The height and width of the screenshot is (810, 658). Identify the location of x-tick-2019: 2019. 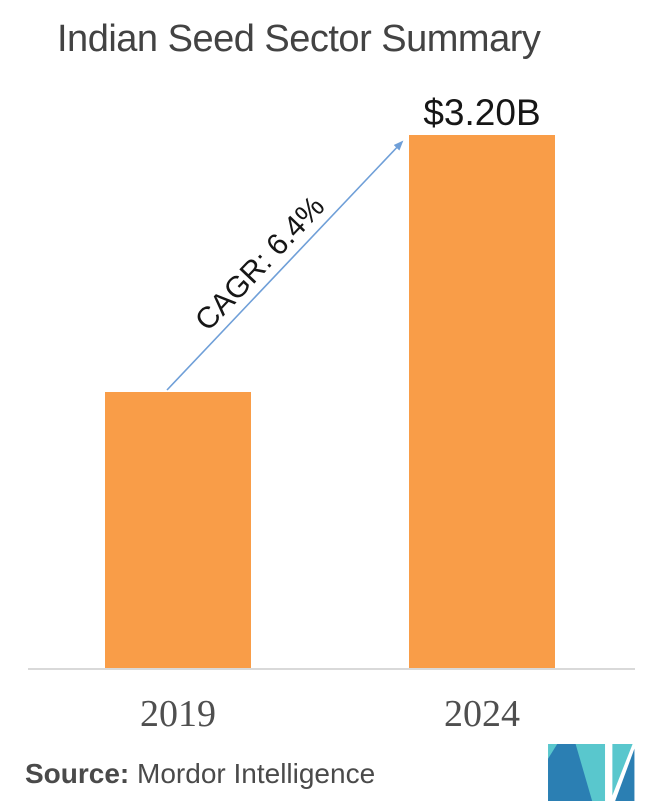
(178, 714).